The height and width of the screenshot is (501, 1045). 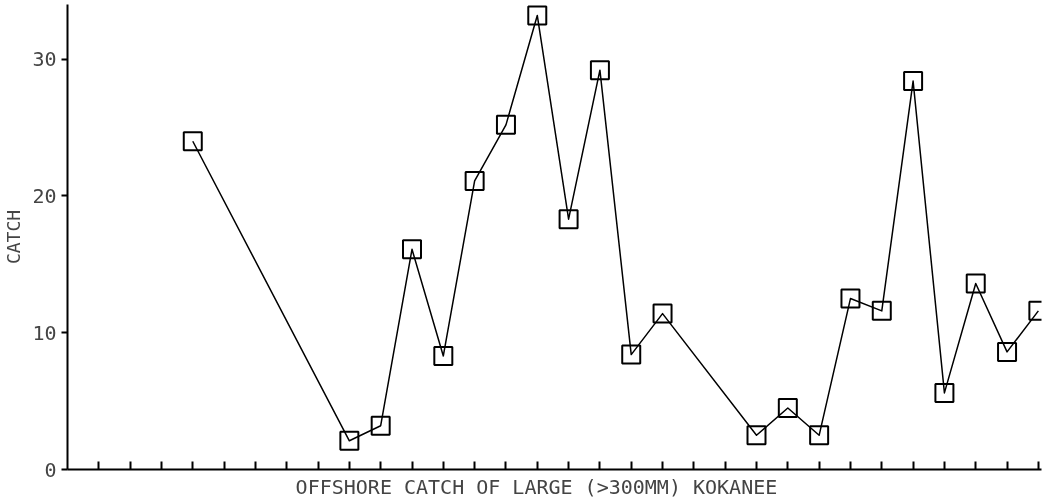 What do you see at coordinates (44, 332) in the screenshot?
I see `y-tick-label: 10` at bounding box center [44, 332].